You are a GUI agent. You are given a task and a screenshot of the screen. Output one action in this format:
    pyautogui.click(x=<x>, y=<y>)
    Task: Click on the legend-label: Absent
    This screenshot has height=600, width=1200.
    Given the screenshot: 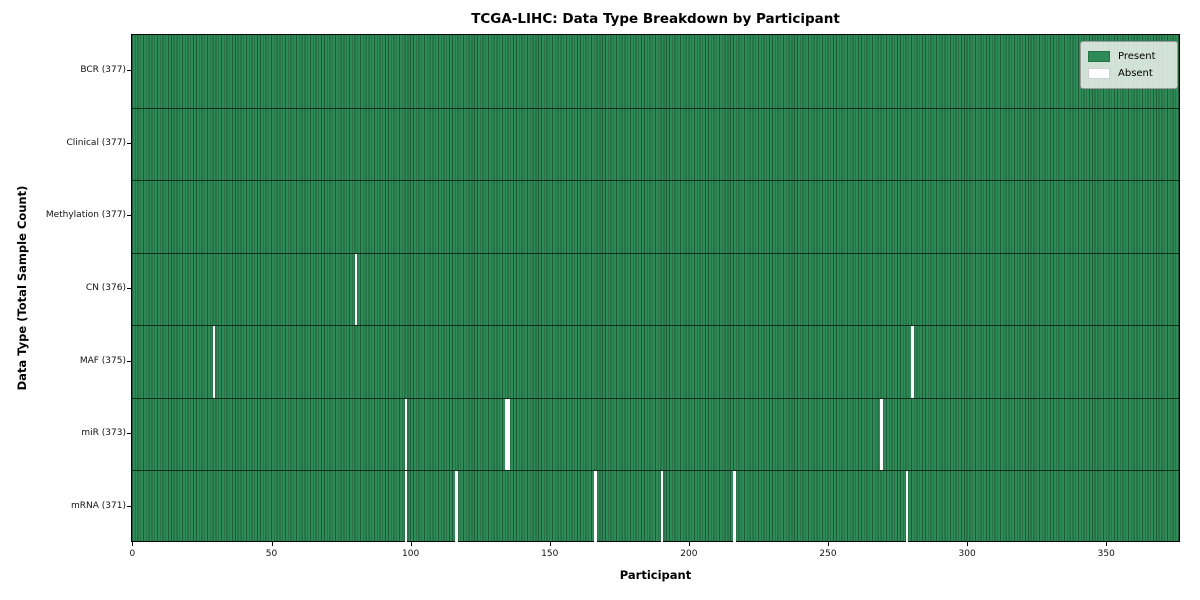 What is the action you would take?
    pyautogui.click(x=1135, y=73)
    